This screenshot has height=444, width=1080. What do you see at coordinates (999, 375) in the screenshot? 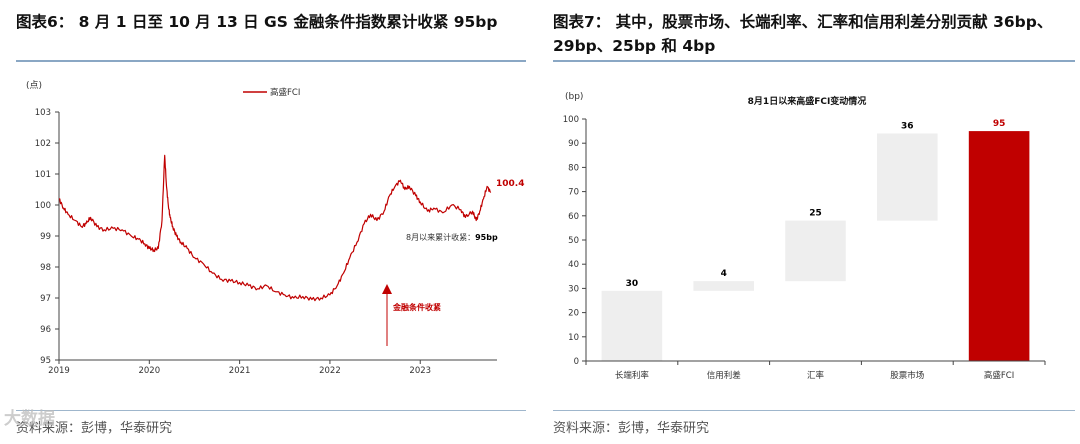
I see `category-label: 高盛FCI` at bounding box center [999, 375].